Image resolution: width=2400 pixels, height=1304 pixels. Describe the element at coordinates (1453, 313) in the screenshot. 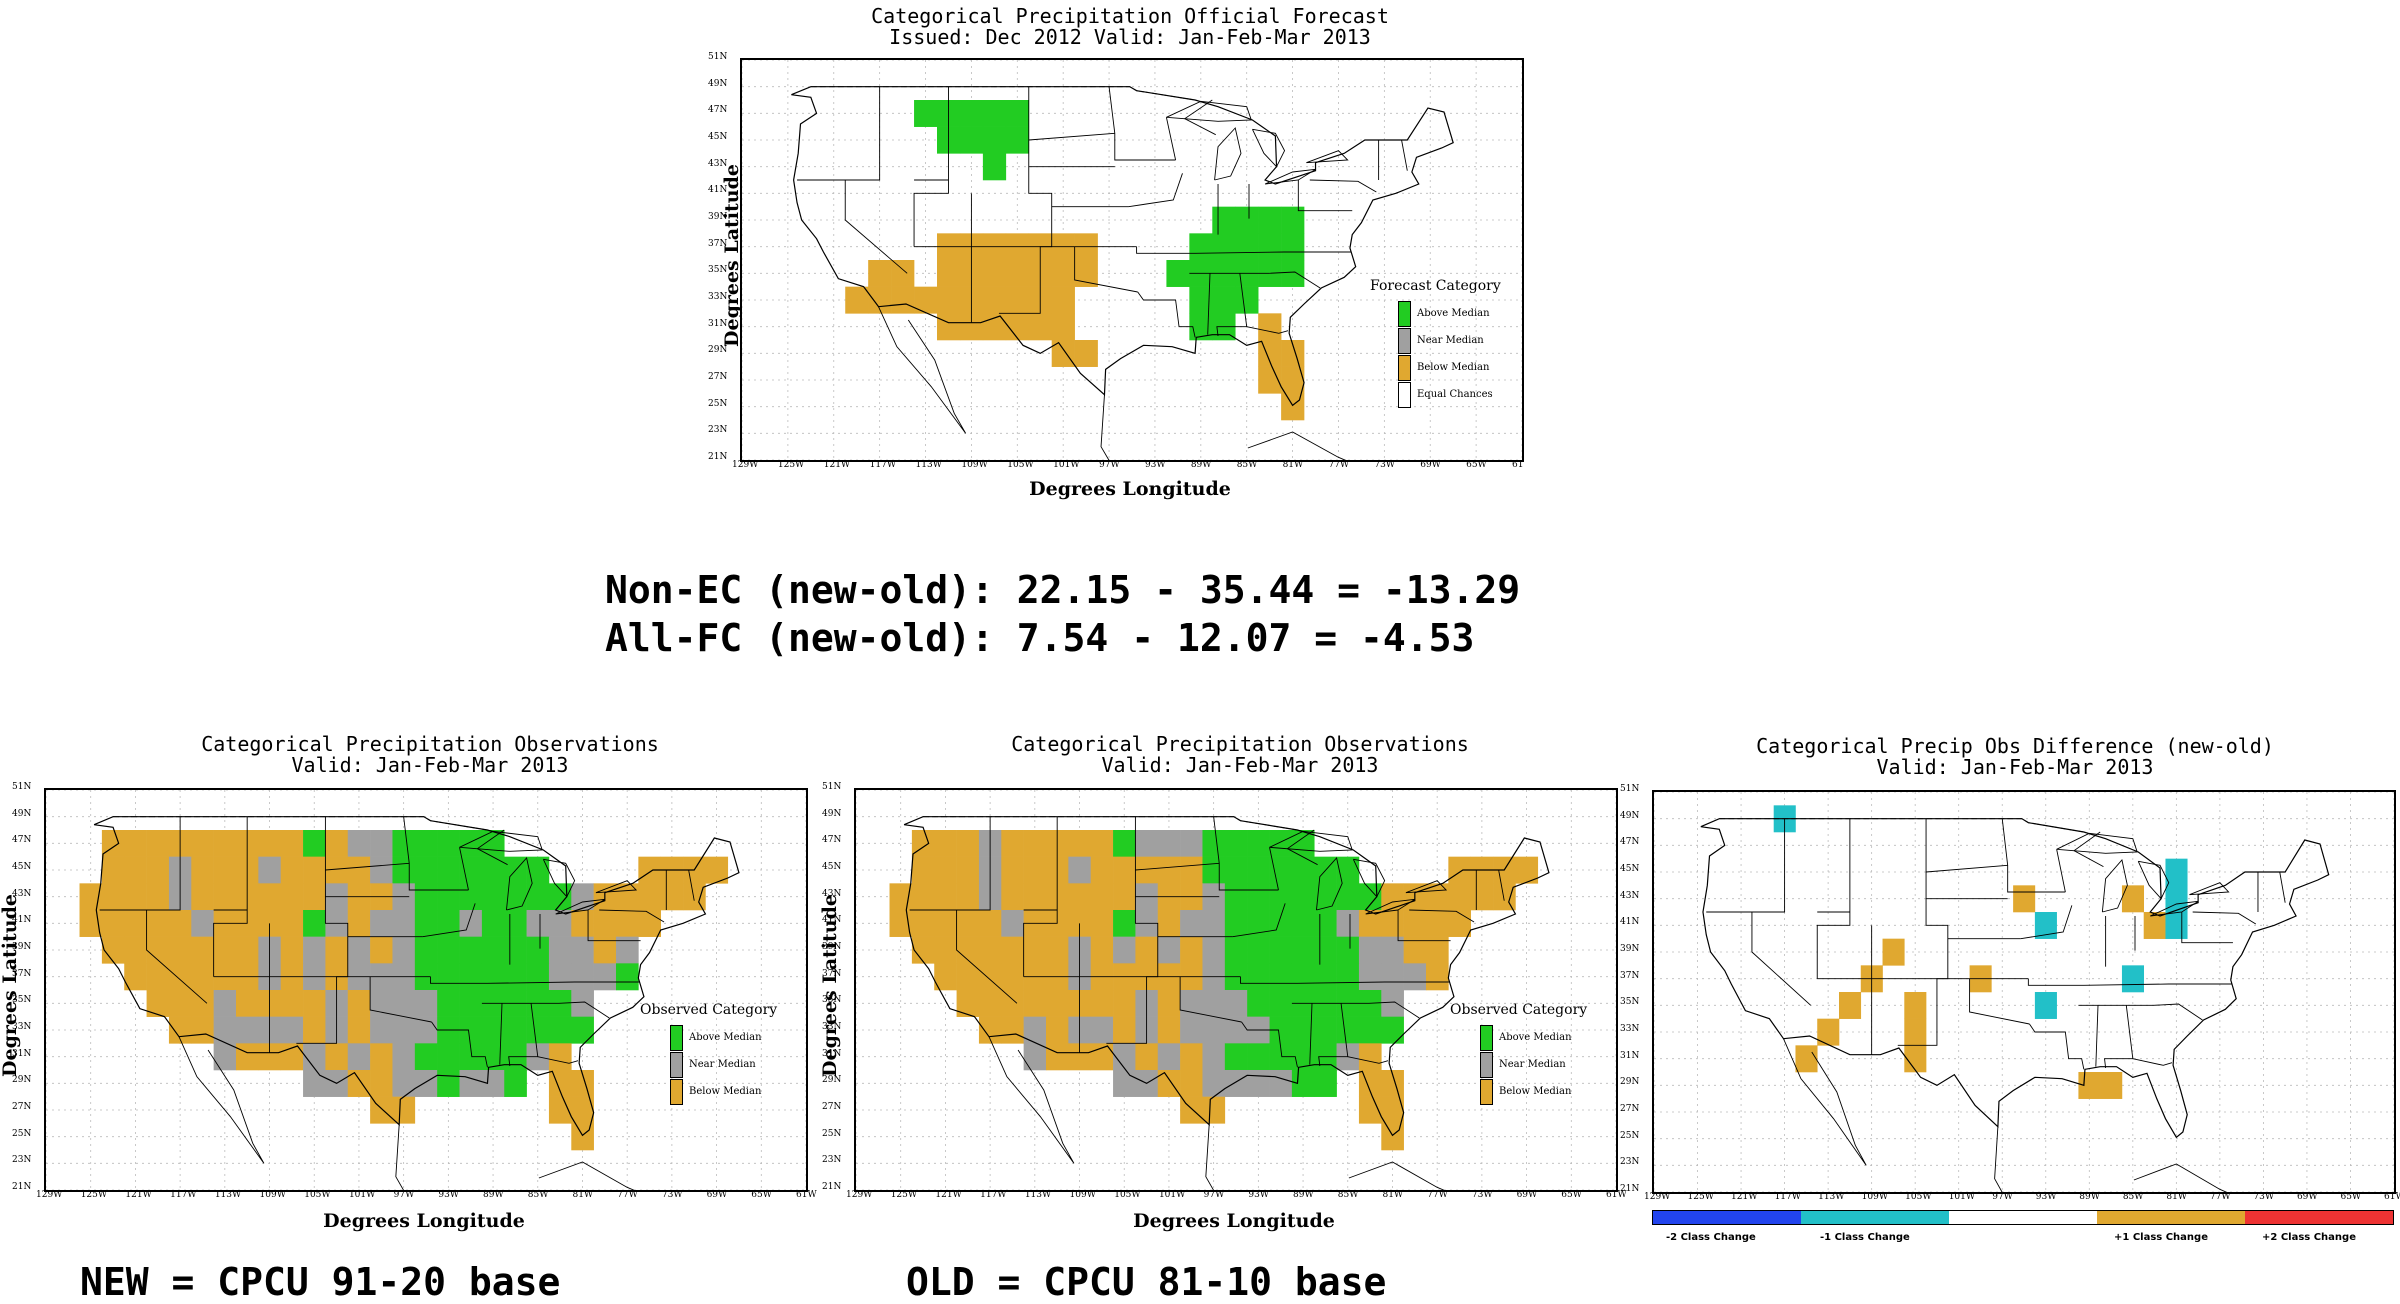

I see `legend-label: Above Median` at that location.